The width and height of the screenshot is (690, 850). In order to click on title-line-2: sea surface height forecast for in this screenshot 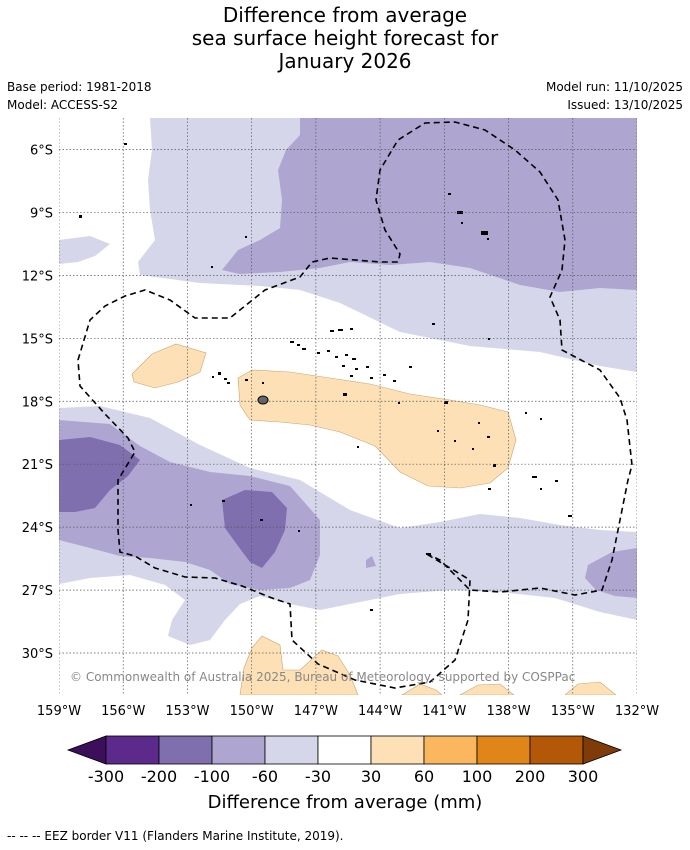, I will do `click(345, 38)`.